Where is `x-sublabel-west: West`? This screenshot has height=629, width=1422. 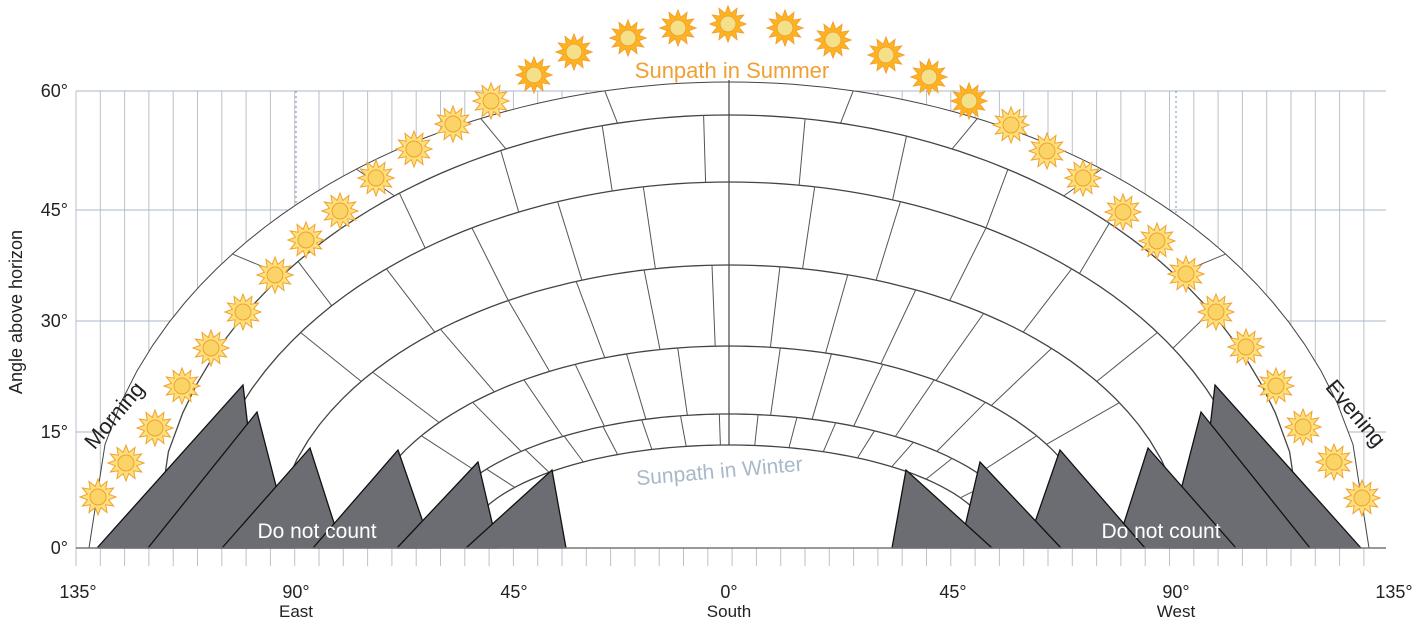
x-sublabel-west: West is located at coordinates (1176, 611).